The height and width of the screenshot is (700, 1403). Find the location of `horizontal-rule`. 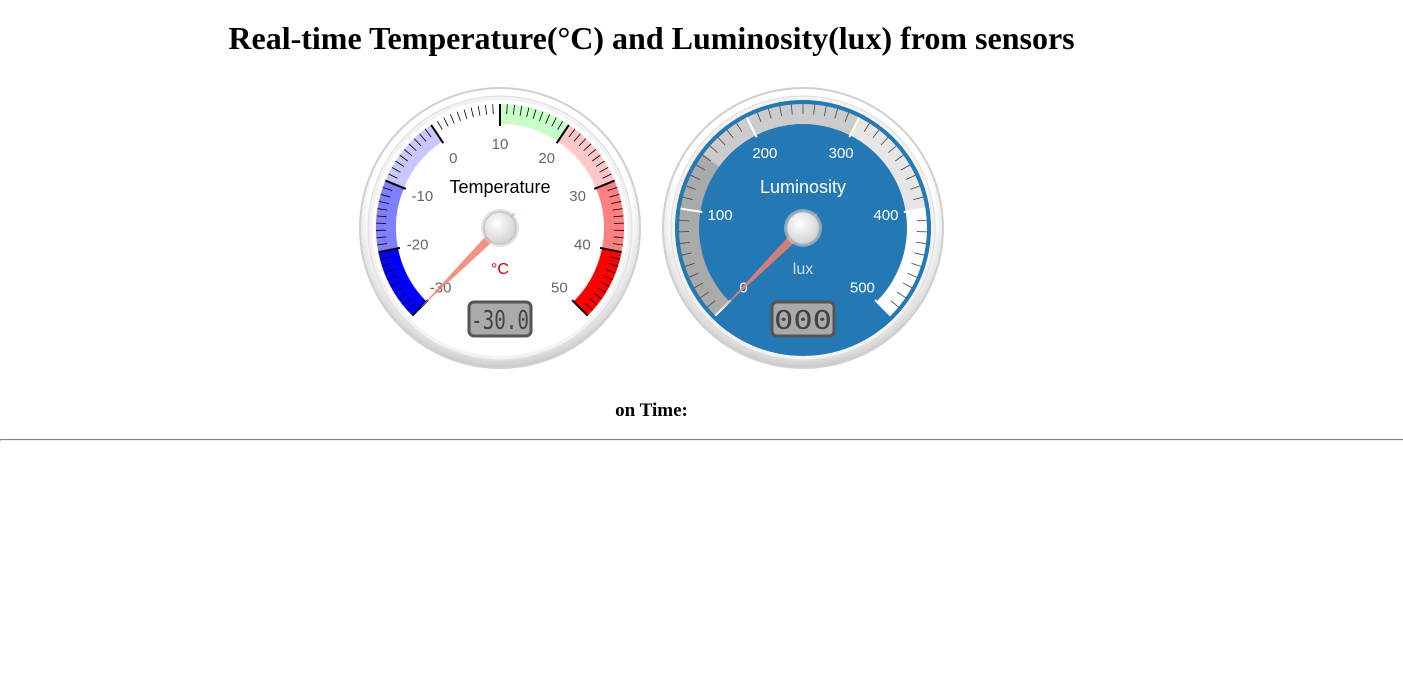

horizontal-rule is located at coordinates (701, 440).